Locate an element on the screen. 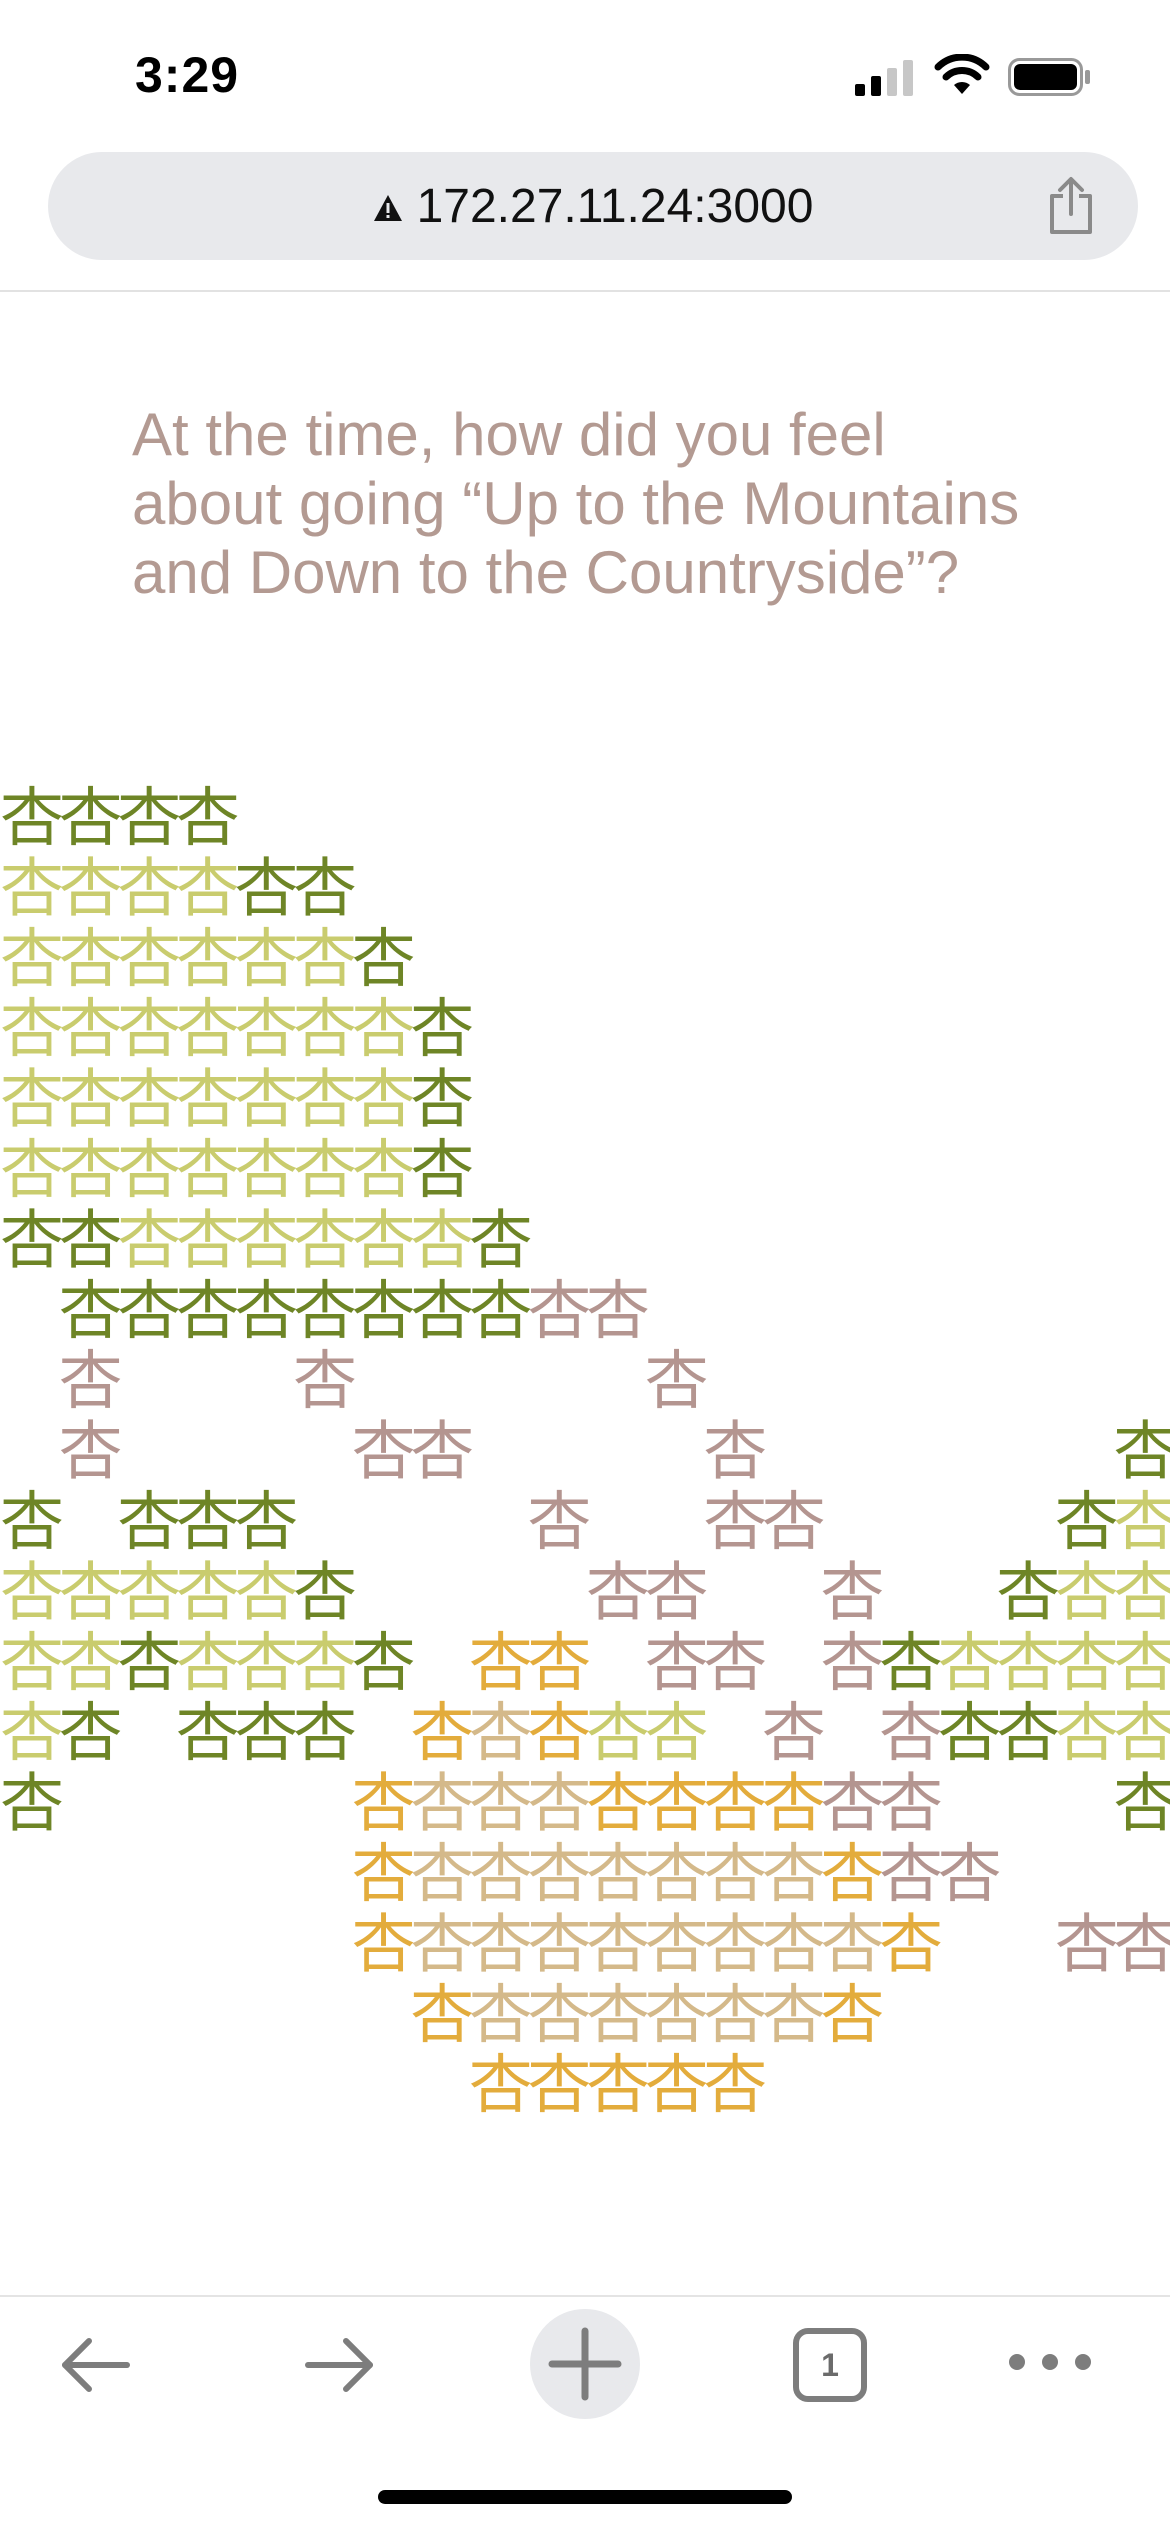 This screenshot has width=1170, height=2532. new-tab-button is located at coordinates (585, 2364).